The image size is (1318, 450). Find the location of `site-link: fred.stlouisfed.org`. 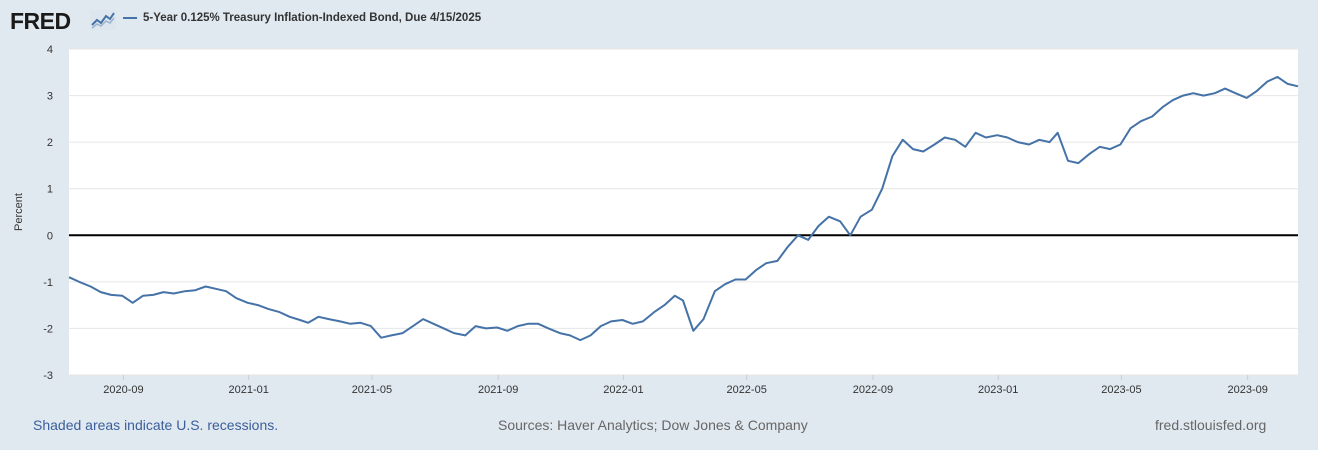

site-link: fred.stlouisfed.org is located at coordinates (1211, 425).